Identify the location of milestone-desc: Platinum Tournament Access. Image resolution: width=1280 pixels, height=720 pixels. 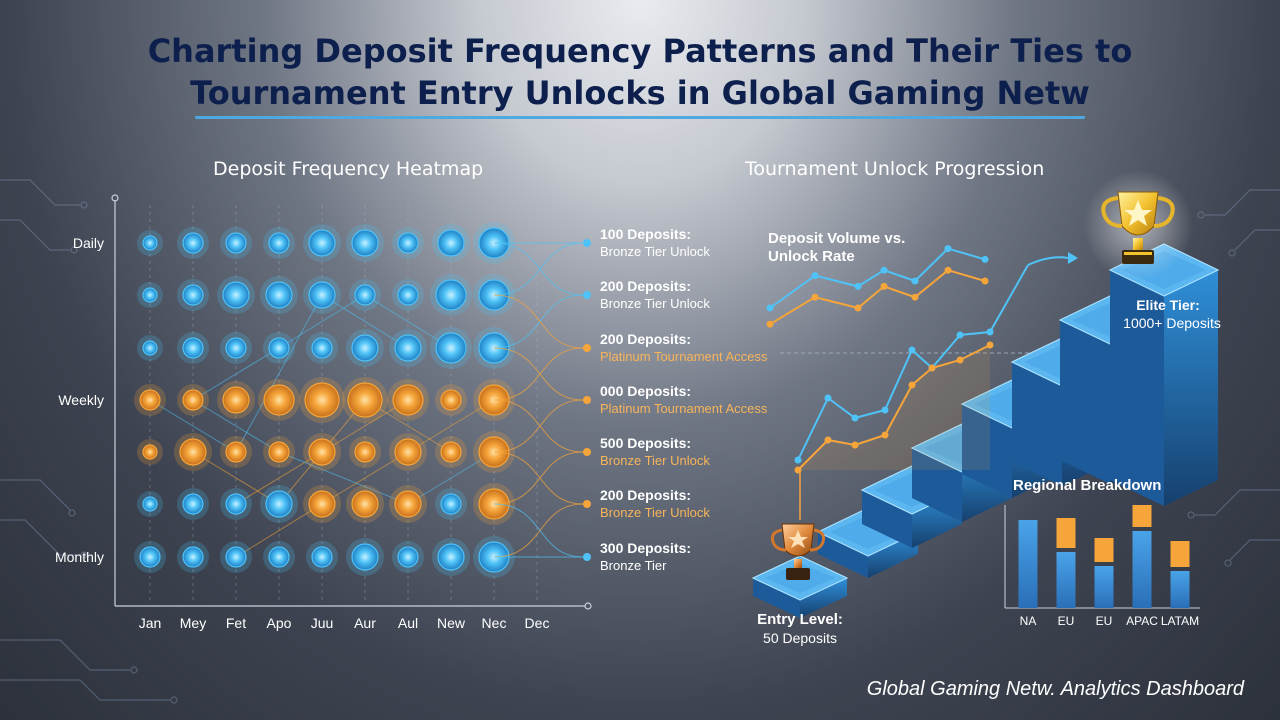
(684, 356).